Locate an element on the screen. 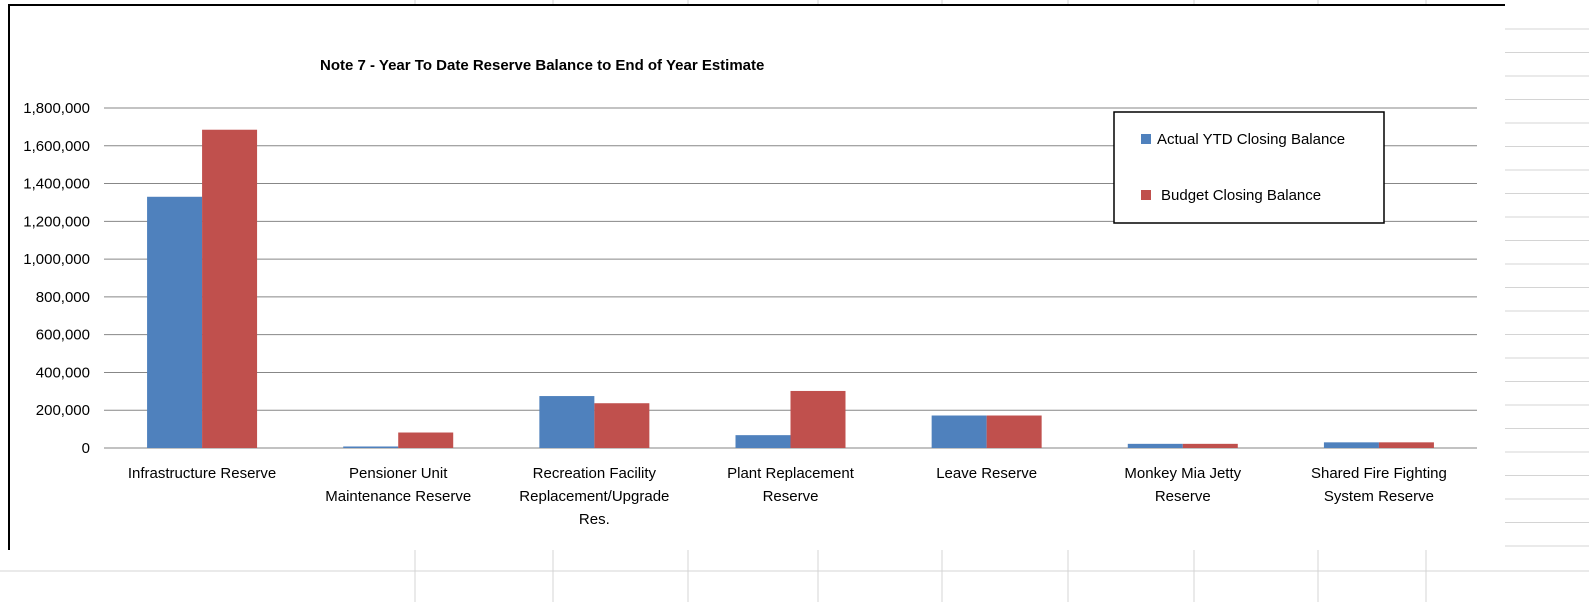  legend-label-actual: Actual YTD Closing Balance is located at coordinates (1251, 139).